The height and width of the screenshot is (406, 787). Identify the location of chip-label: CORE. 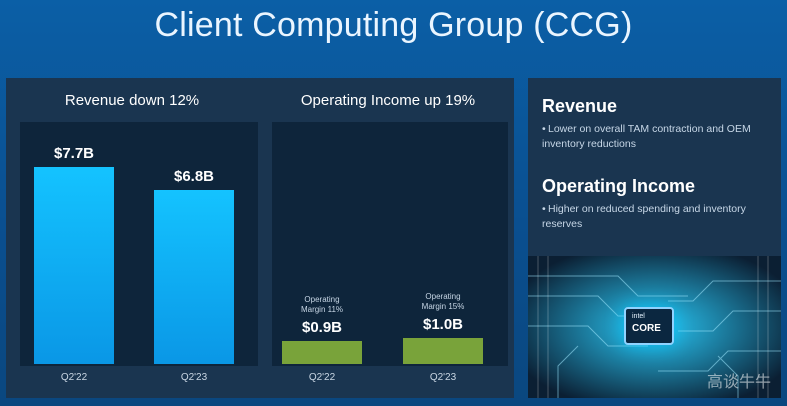
(646, 328).